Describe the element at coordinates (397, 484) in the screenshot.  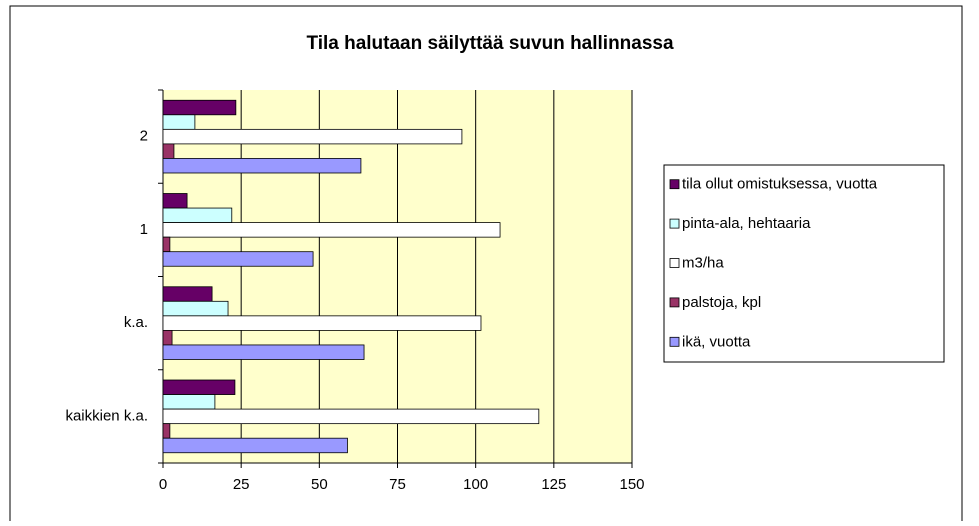
I see `x-tick-label: 75` at that location.